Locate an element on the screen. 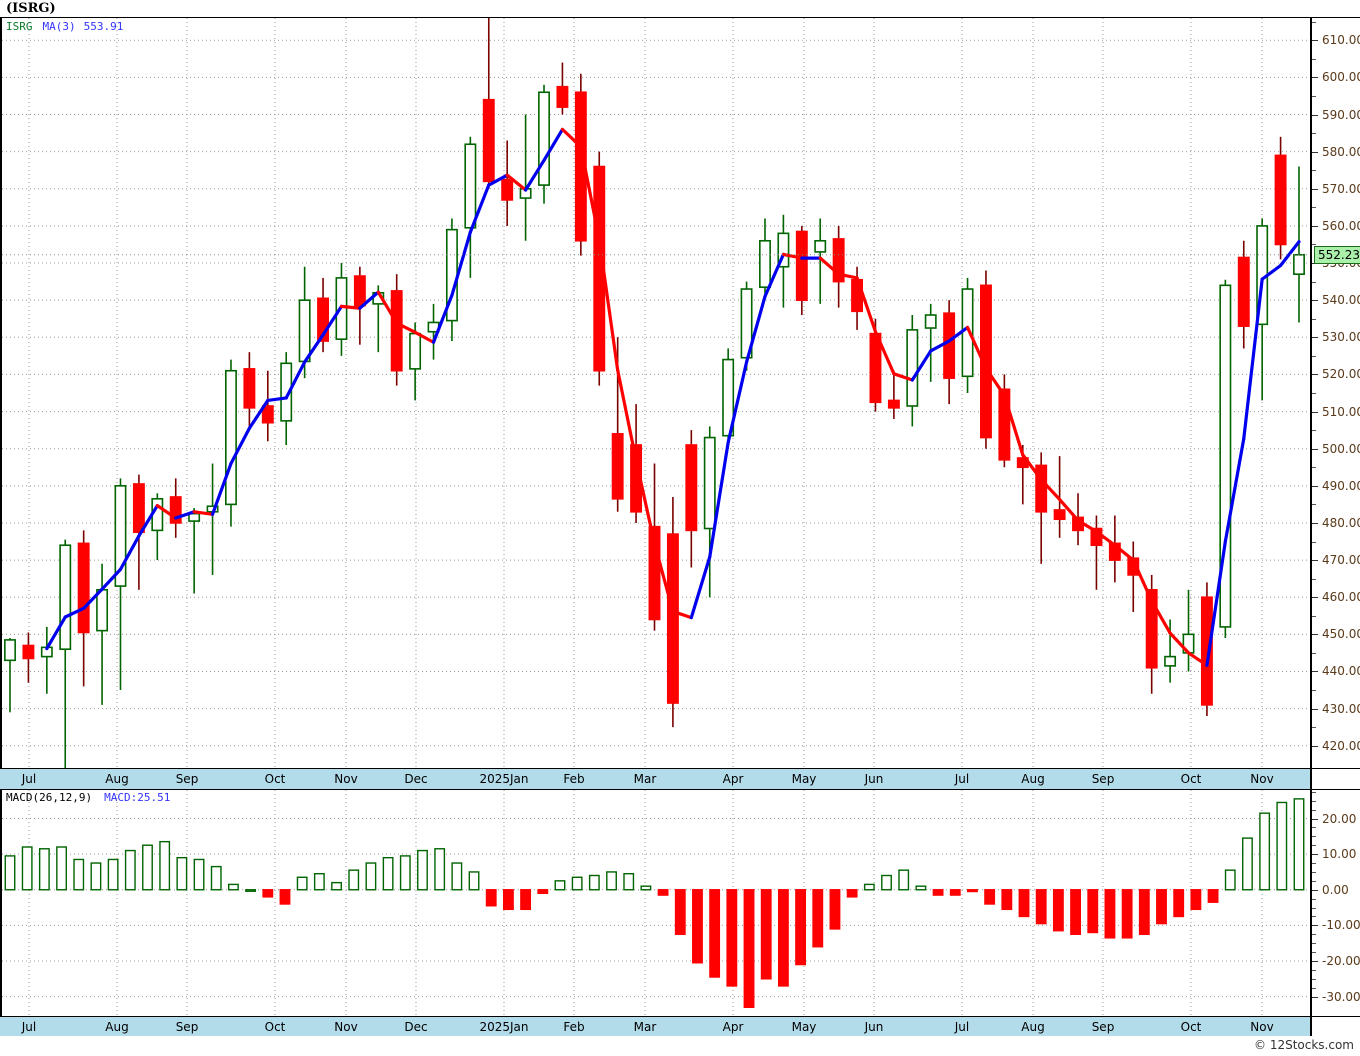 The width and height of the screenshot is (1360, 1056). price-axis-label: 480.00 is located at coordinates (1341, 522).